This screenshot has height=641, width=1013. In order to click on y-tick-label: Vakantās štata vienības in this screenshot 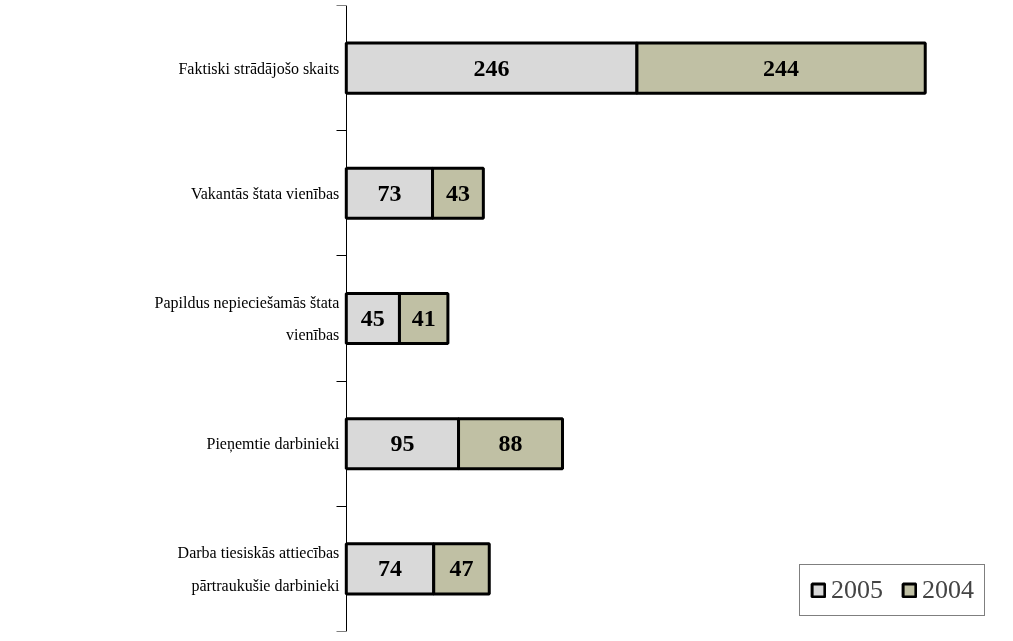, I will do `click(265, 193)`.